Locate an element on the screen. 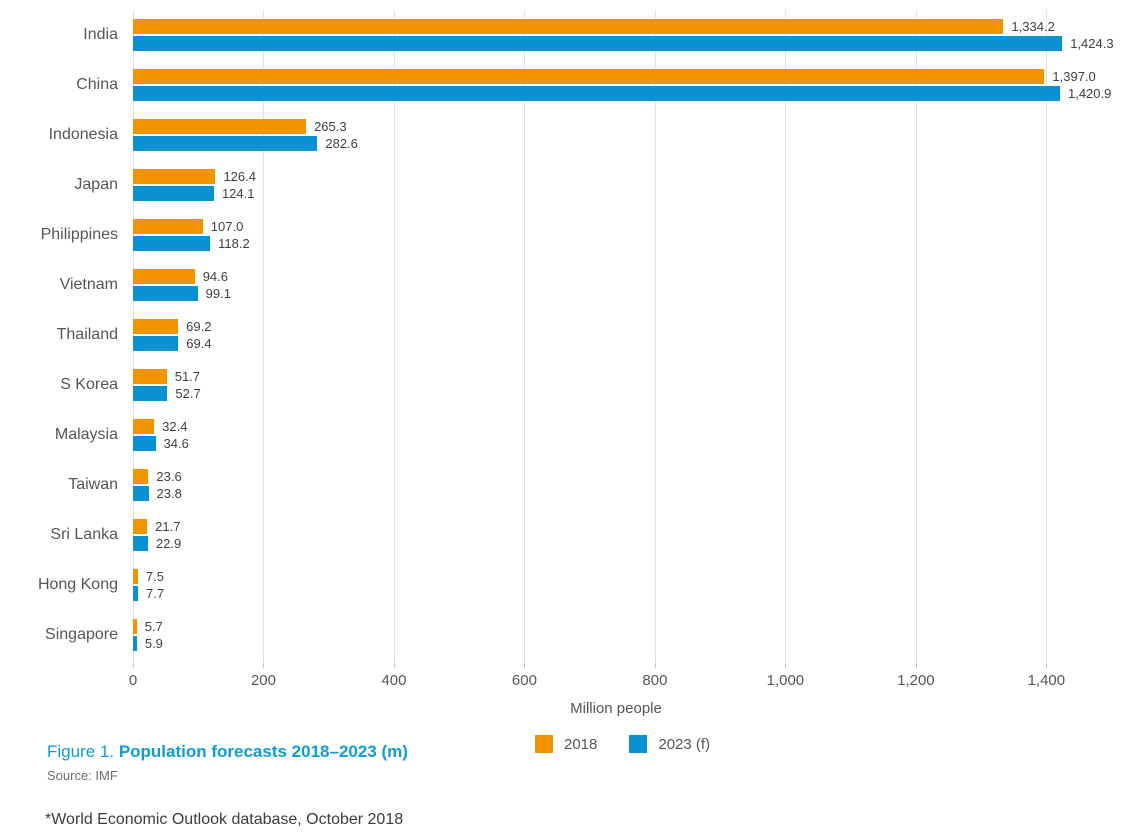 The image size is (1139, 836). x-tick-label: 800 is located at coordinates (655, 680).